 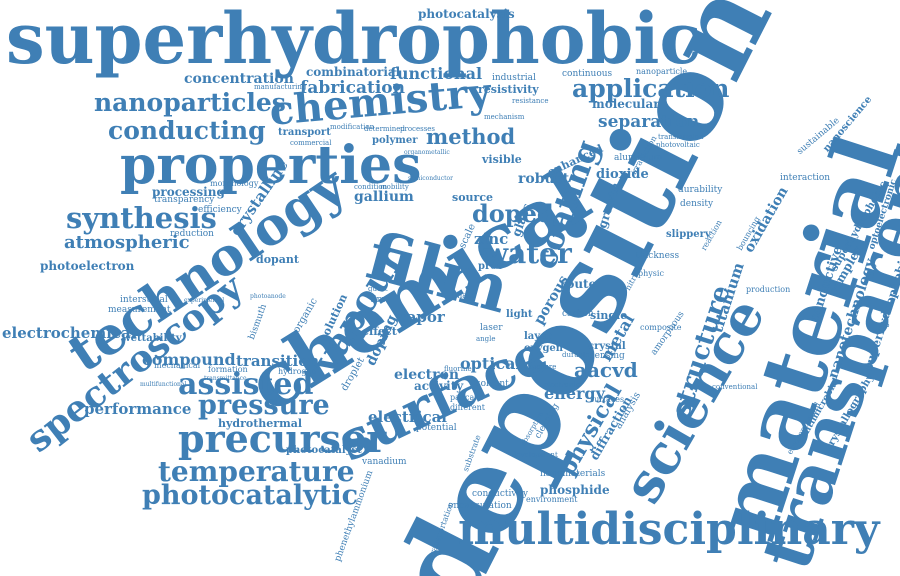 What do you see at coordinates (491, 266) in the screenshot?
I see `word-proc: proc` at bounding box center [491, 266].